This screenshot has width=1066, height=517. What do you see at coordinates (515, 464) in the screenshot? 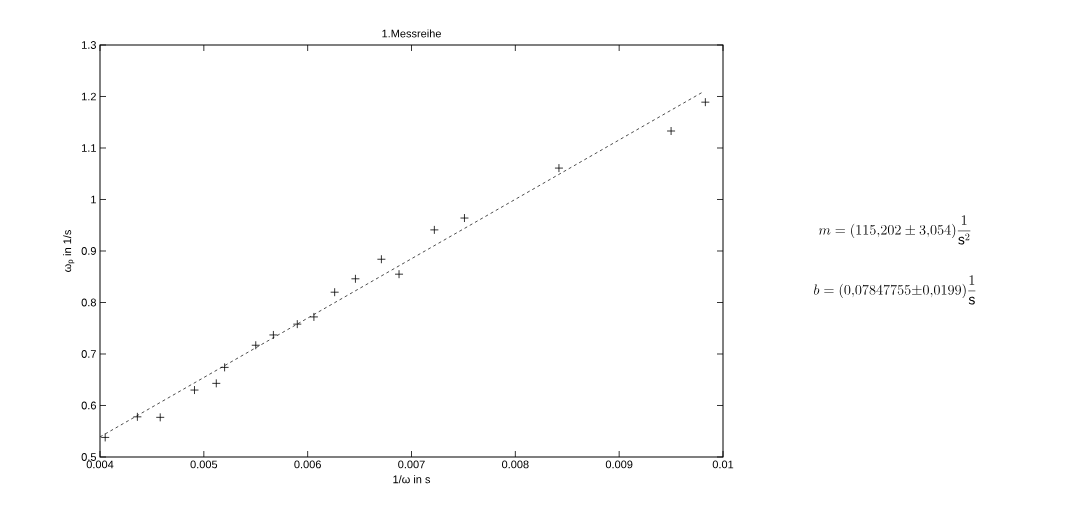
I see `x-tick-label: 0.008` at bounding box center [515, 464].